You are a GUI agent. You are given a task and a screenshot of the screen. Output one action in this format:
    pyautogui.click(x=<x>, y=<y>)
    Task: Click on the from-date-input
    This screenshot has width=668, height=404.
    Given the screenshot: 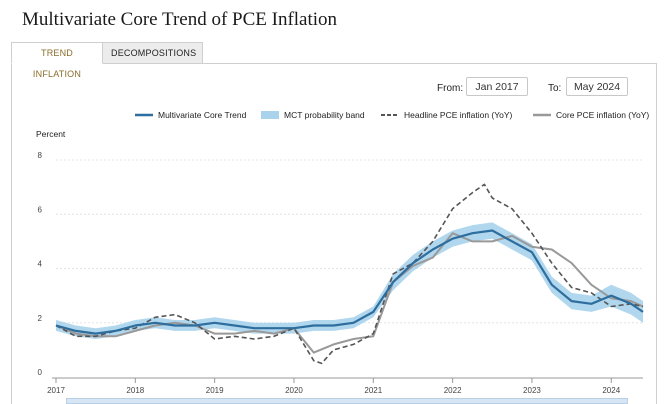 What is the action you would take?
    pyautogui.click(x=497, y=86)
    